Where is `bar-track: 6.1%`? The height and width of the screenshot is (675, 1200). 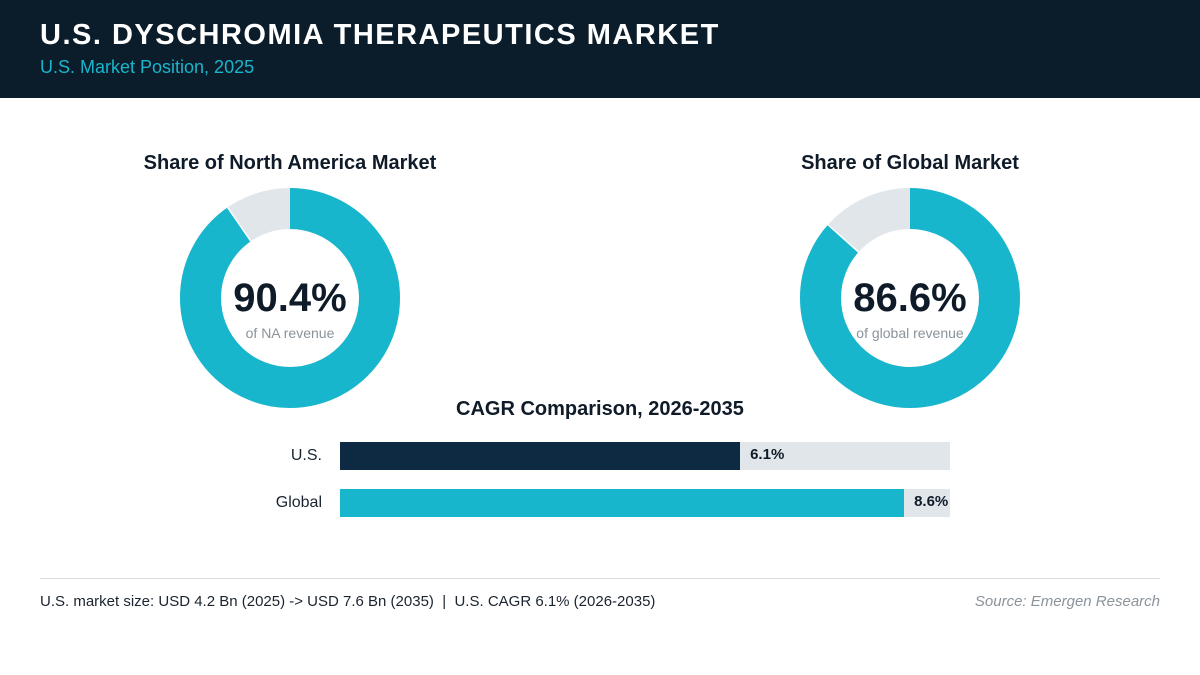 bar-track: 6.1% is located at coordinates (645, 456).